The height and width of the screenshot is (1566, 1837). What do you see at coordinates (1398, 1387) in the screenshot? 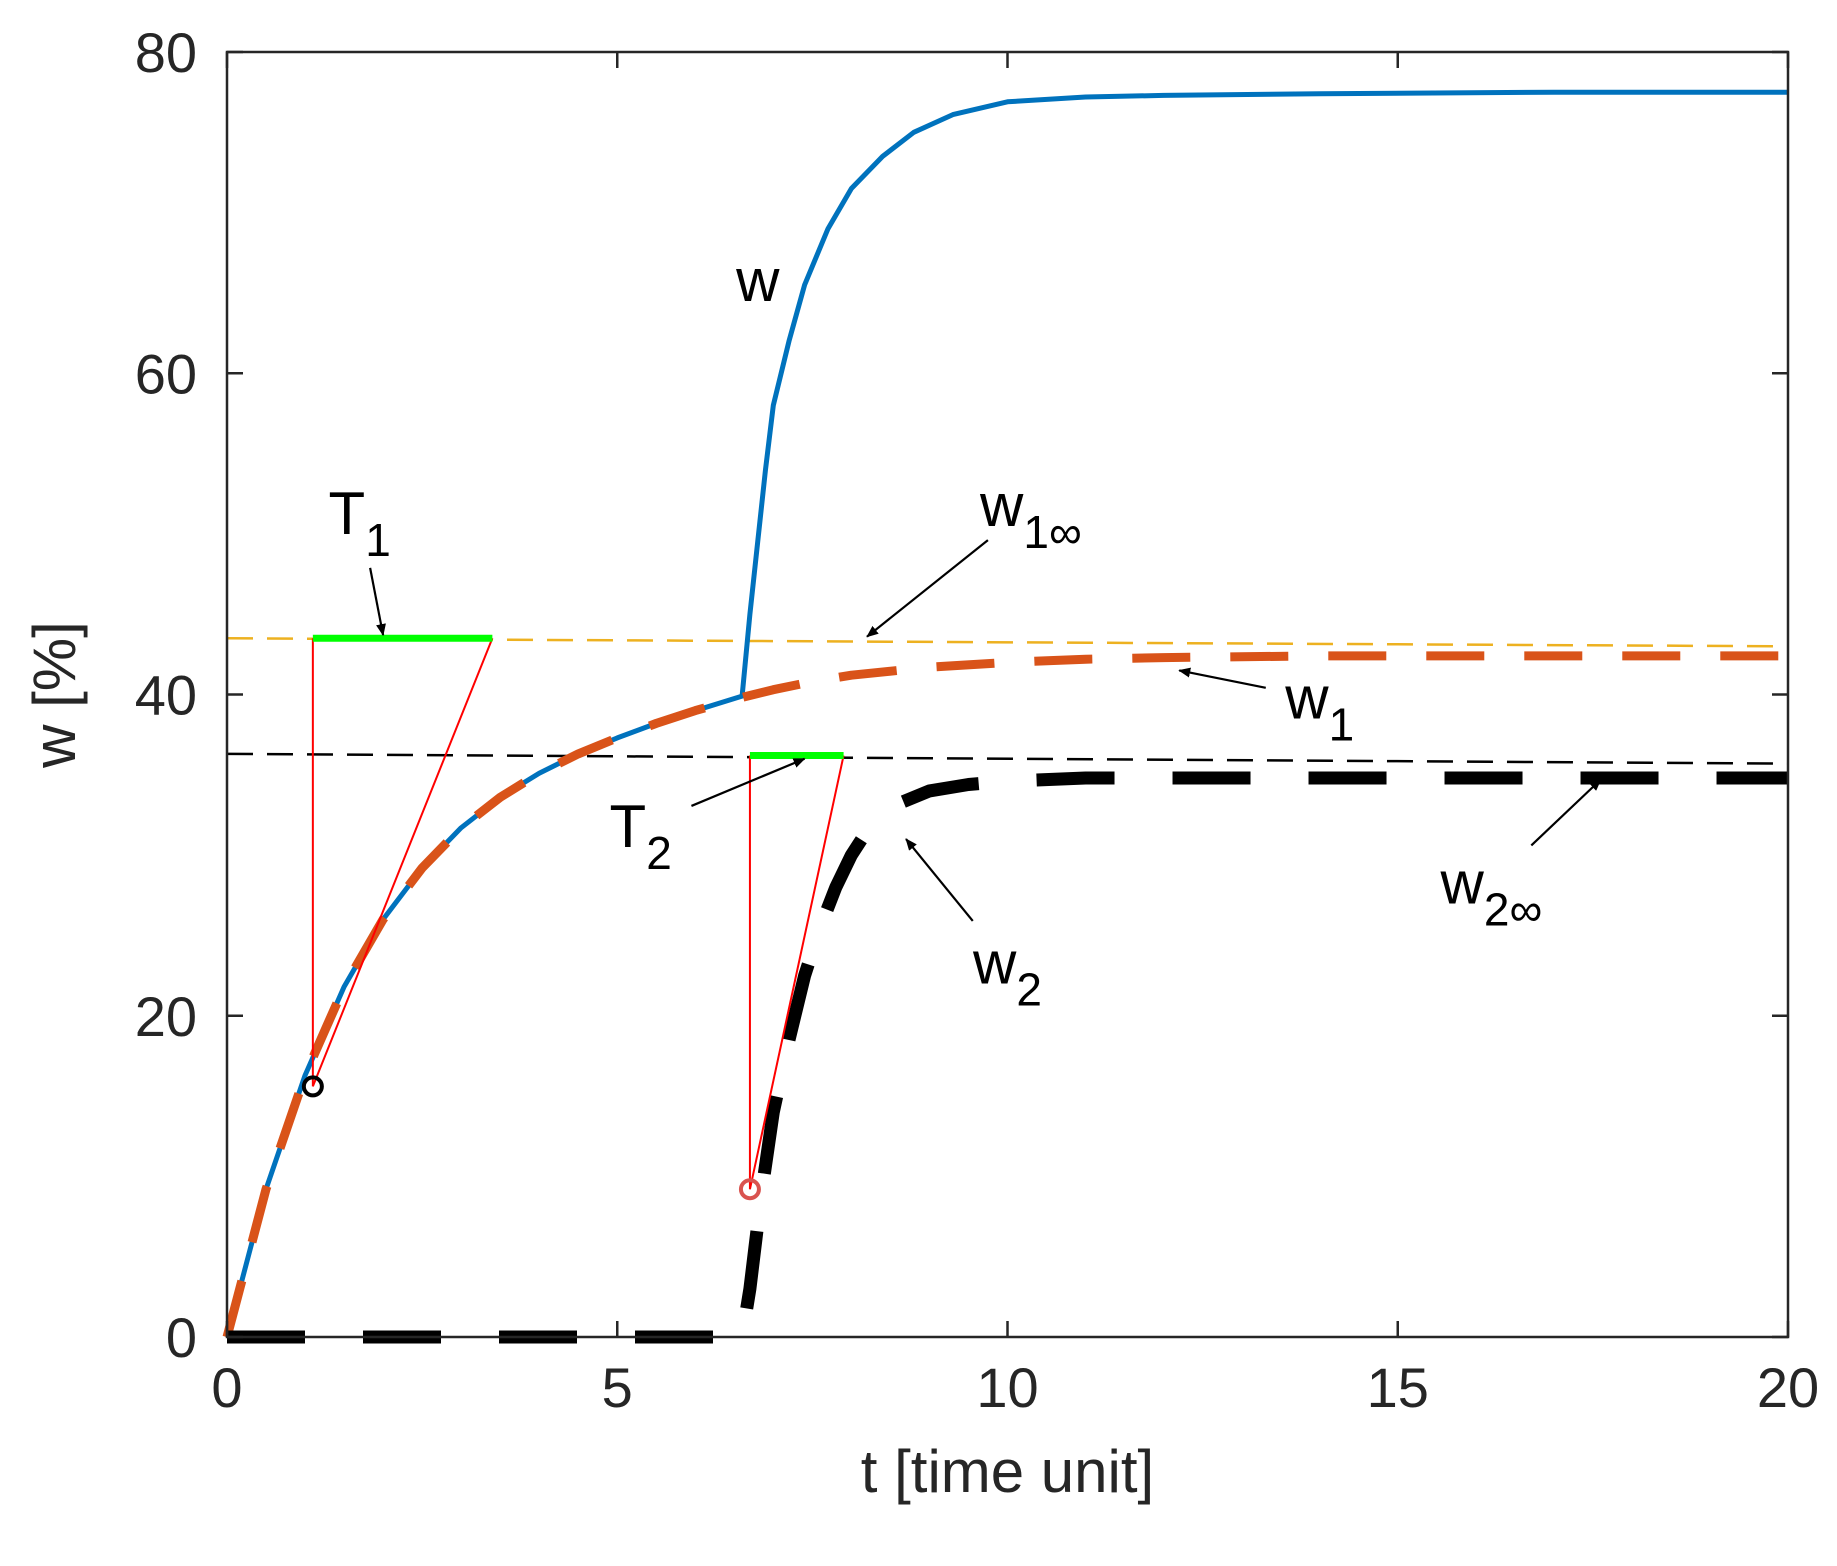
I see `x-tick-label: 15` at bounding box center [1398, 1387].